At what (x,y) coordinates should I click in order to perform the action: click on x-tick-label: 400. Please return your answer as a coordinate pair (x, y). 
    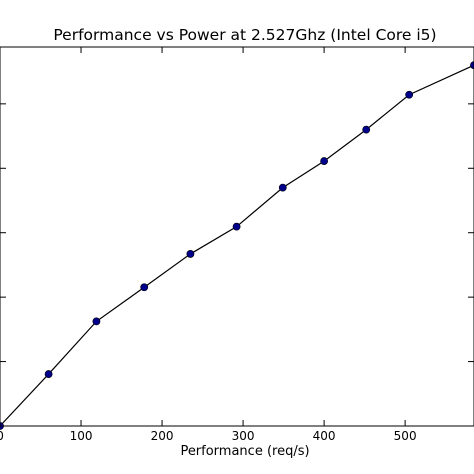
    Looking at the image, I should click on (324, 436).